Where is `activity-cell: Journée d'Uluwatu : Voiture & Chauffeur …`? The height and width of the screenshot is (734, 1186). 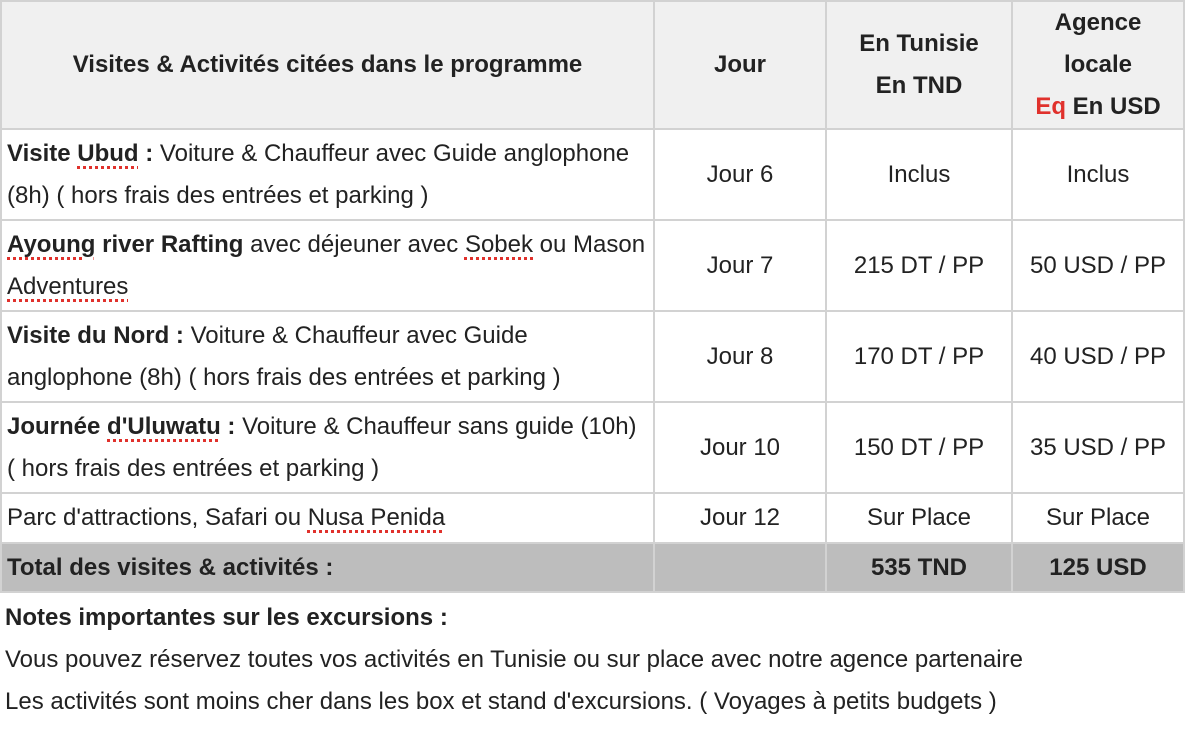
activity-cell: Journée d'Uluwatu : Voiture & Chauffeur … is located at coordinates (327, 447).